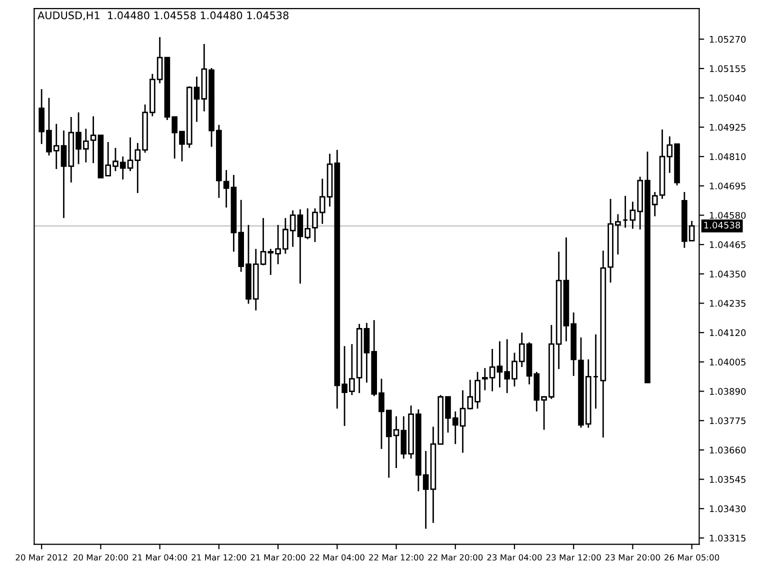 This screenshot has width=760, height=570. I want to click on x-tick-label: 22 Mar 20:00, so click(455, 557).